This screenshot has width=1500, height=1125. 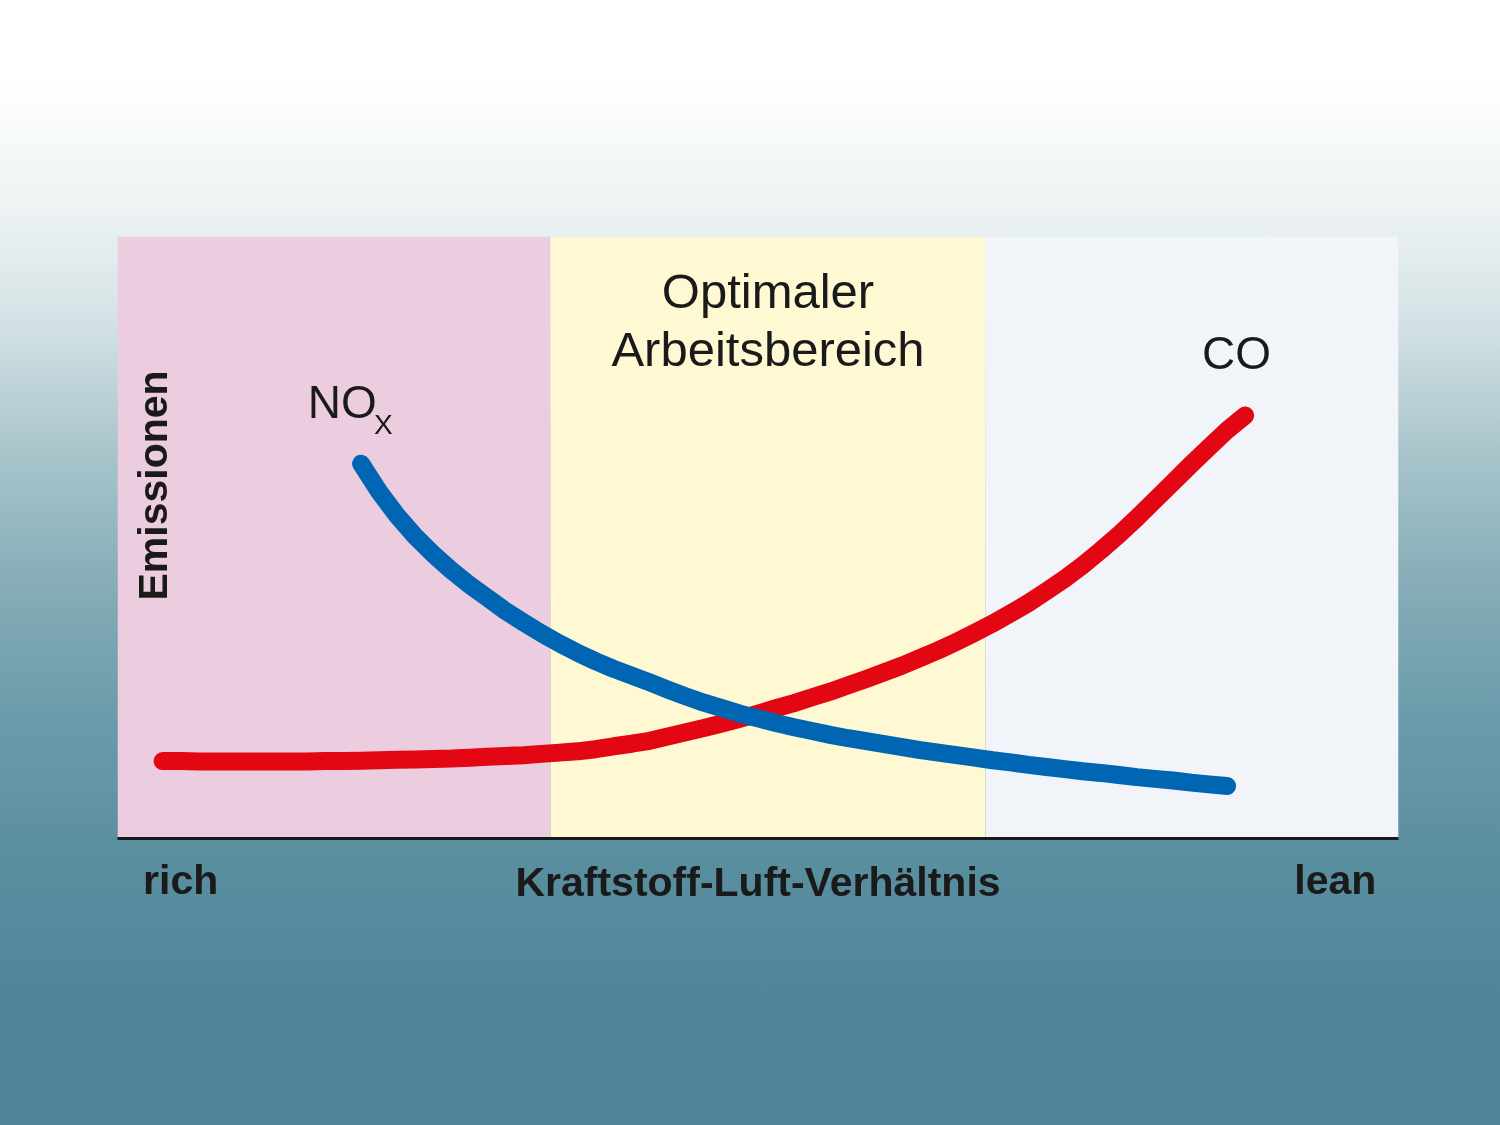 I want to click on x-tick-label: lean, so click(x=1335, y=879).